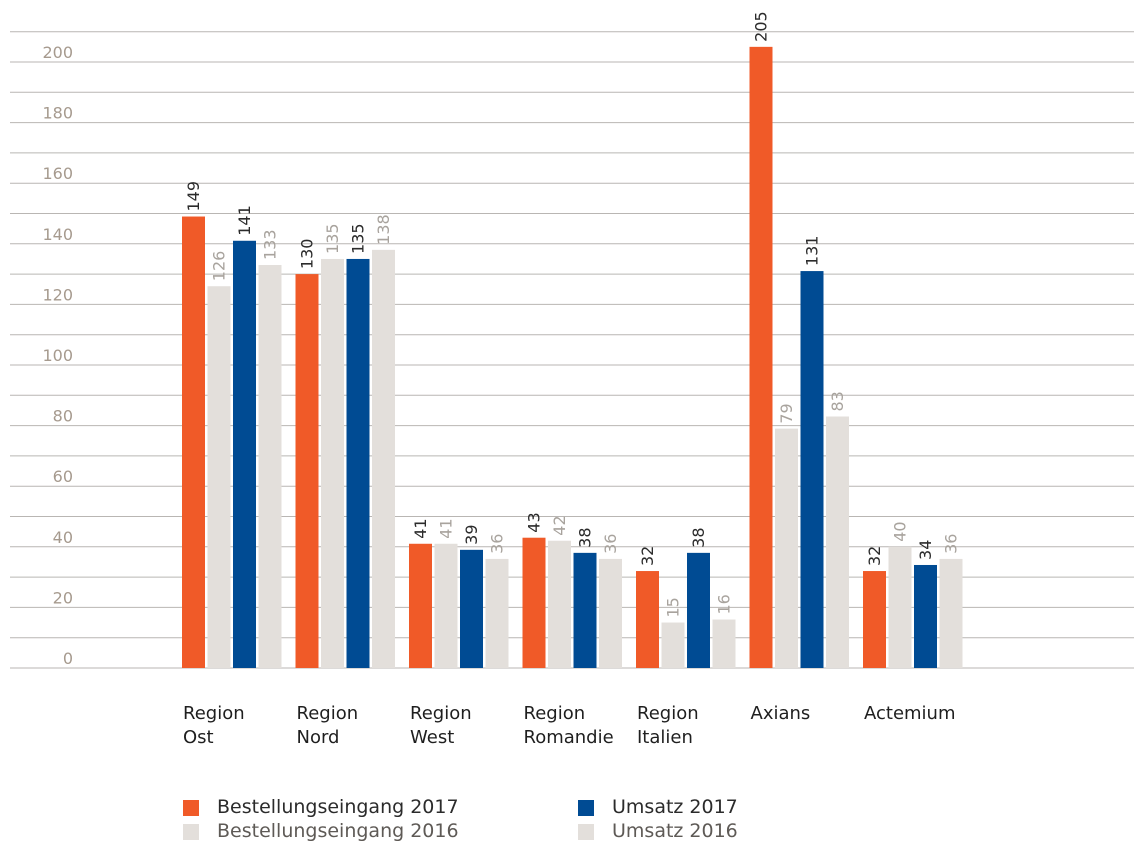 This screenshot has width=1134, height=843. Describe the element at coordinates (57, 294) in the screenshot. I see `y-tick-label: 120` at that location.